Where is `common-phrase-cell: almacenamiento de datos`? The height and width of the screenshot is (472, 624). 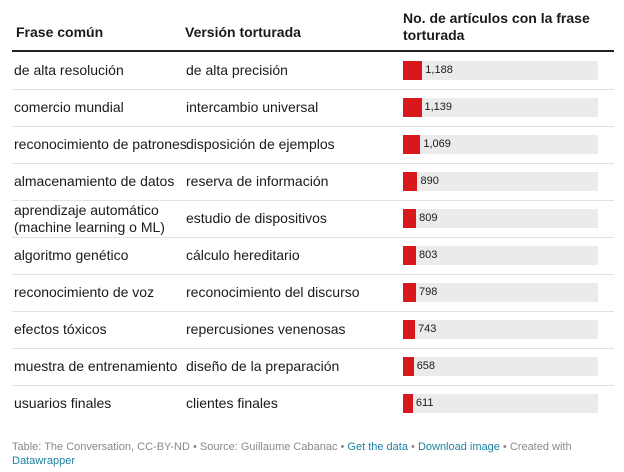 common-phrase-cell: almacenamiento de datos is located at coordinates (94, 181).